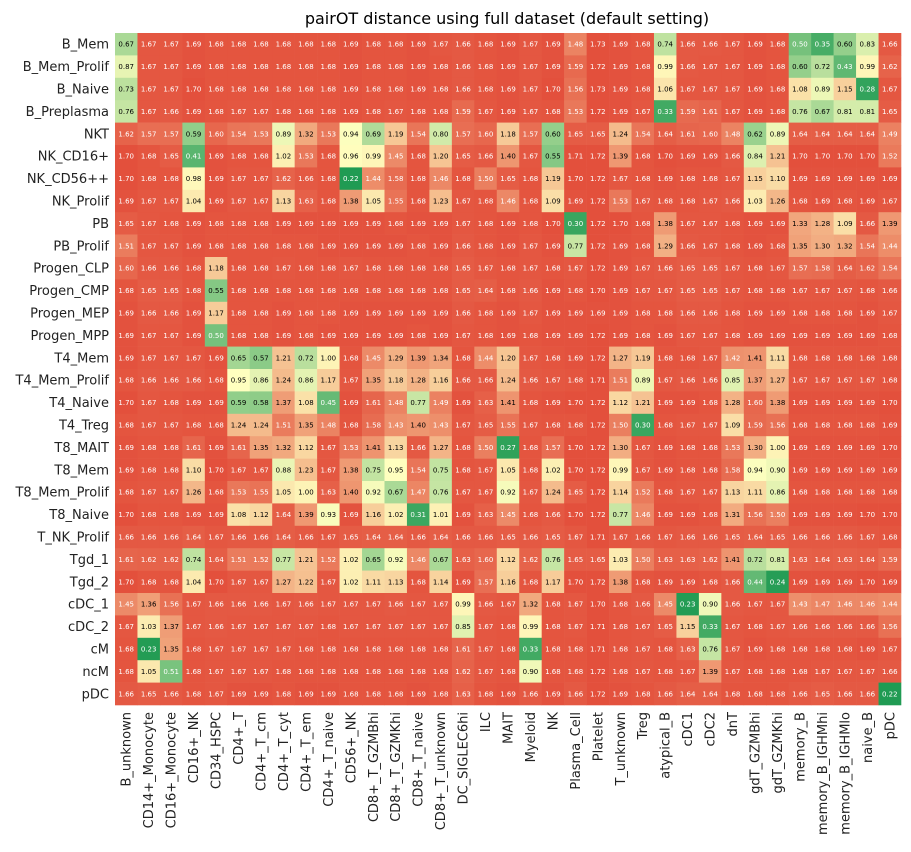 The width and height of the screenshot is (911, 852). What do you see at coordinates (620, 426) in the screenshot?
I see `cell-value-label: 1.50` at bounding box center [620, 426].